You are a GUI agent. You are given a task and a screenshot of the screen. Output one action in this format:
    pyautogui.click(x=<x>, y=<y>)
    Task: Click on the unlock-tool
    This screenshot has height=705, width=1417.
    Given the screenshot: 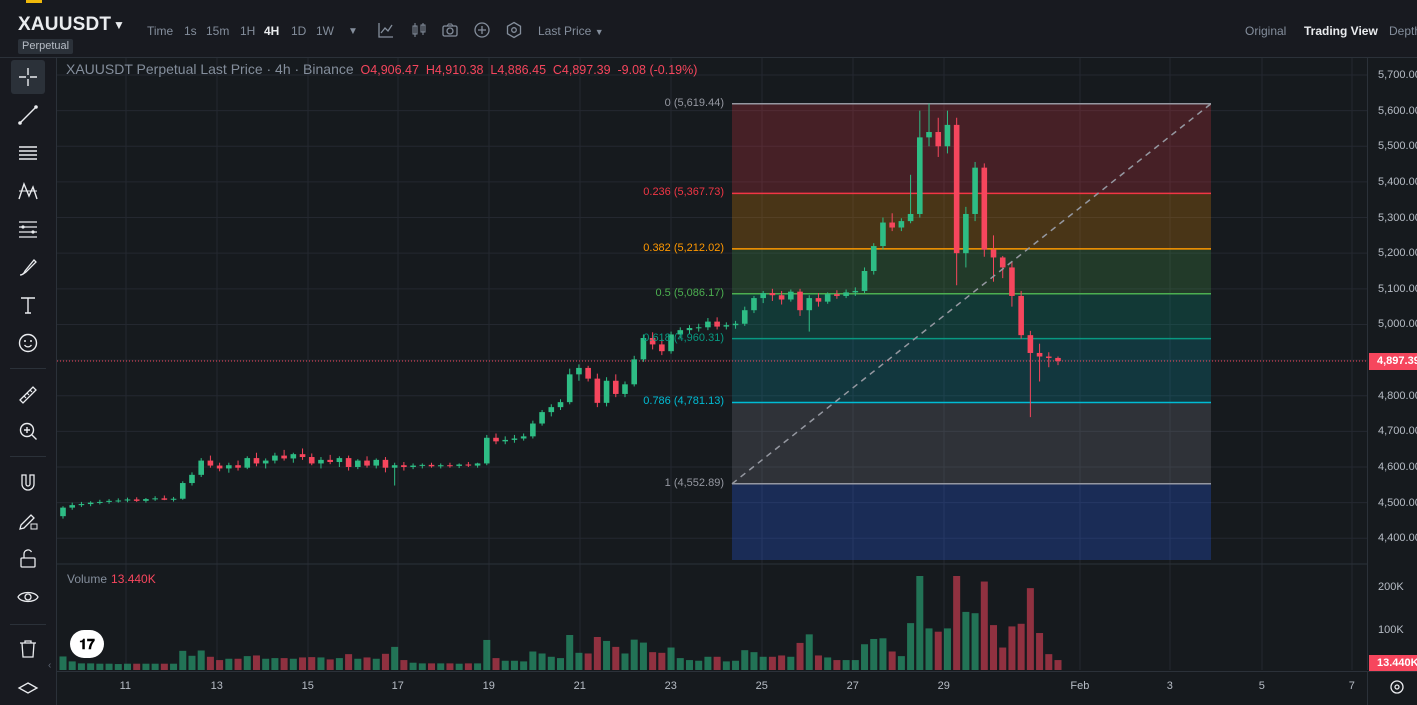 What is the action you would take?
    pyautogui.click(x=28, y=559)
    